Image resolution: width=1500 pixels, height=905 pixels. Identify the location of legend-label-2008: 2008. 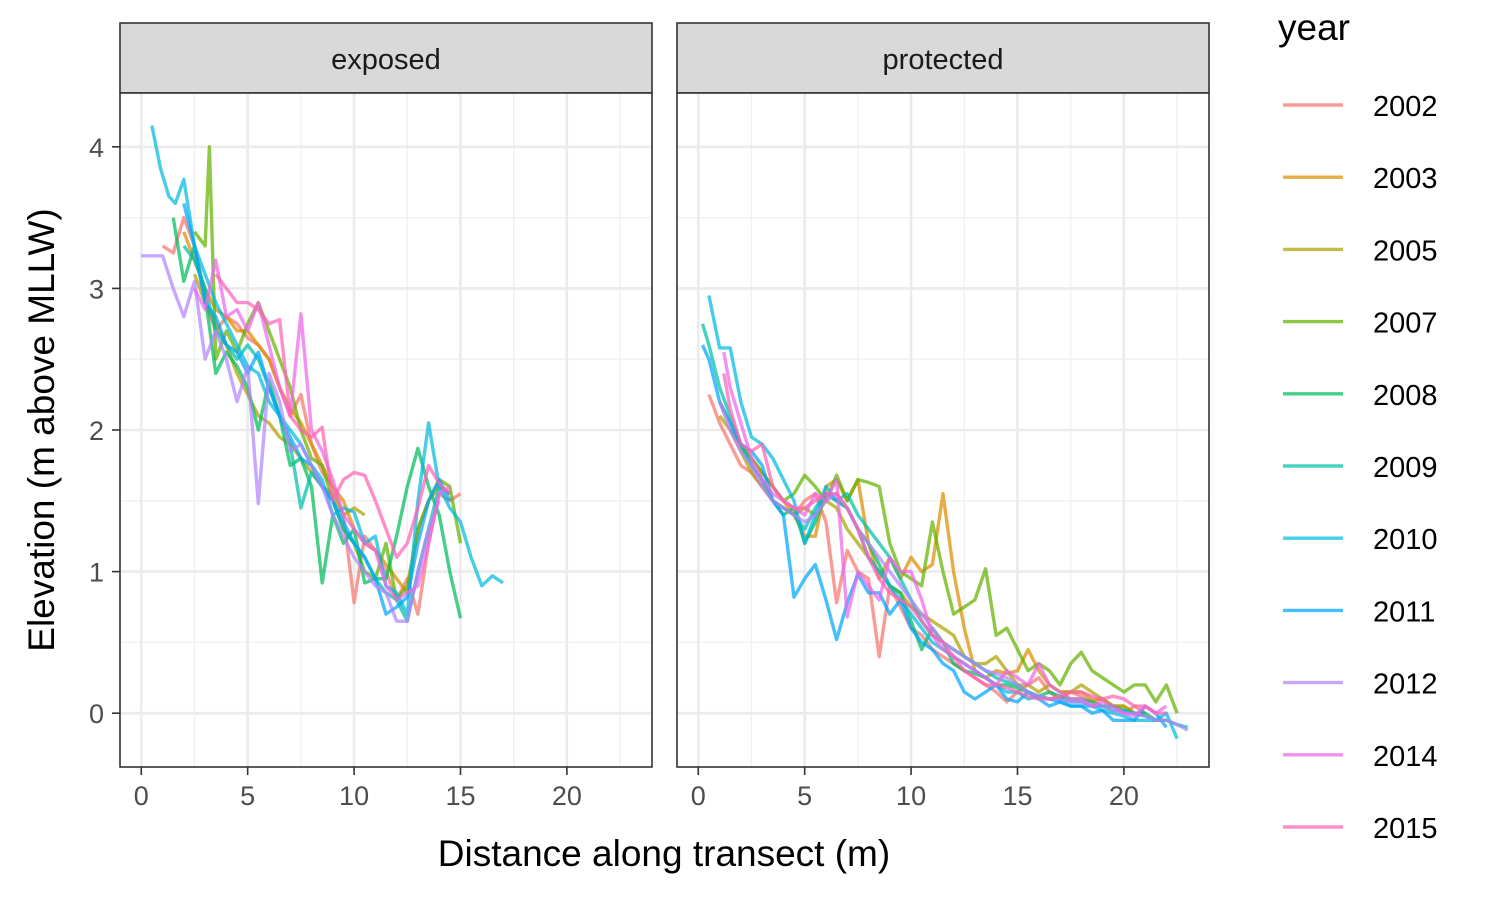
(1405, 396).